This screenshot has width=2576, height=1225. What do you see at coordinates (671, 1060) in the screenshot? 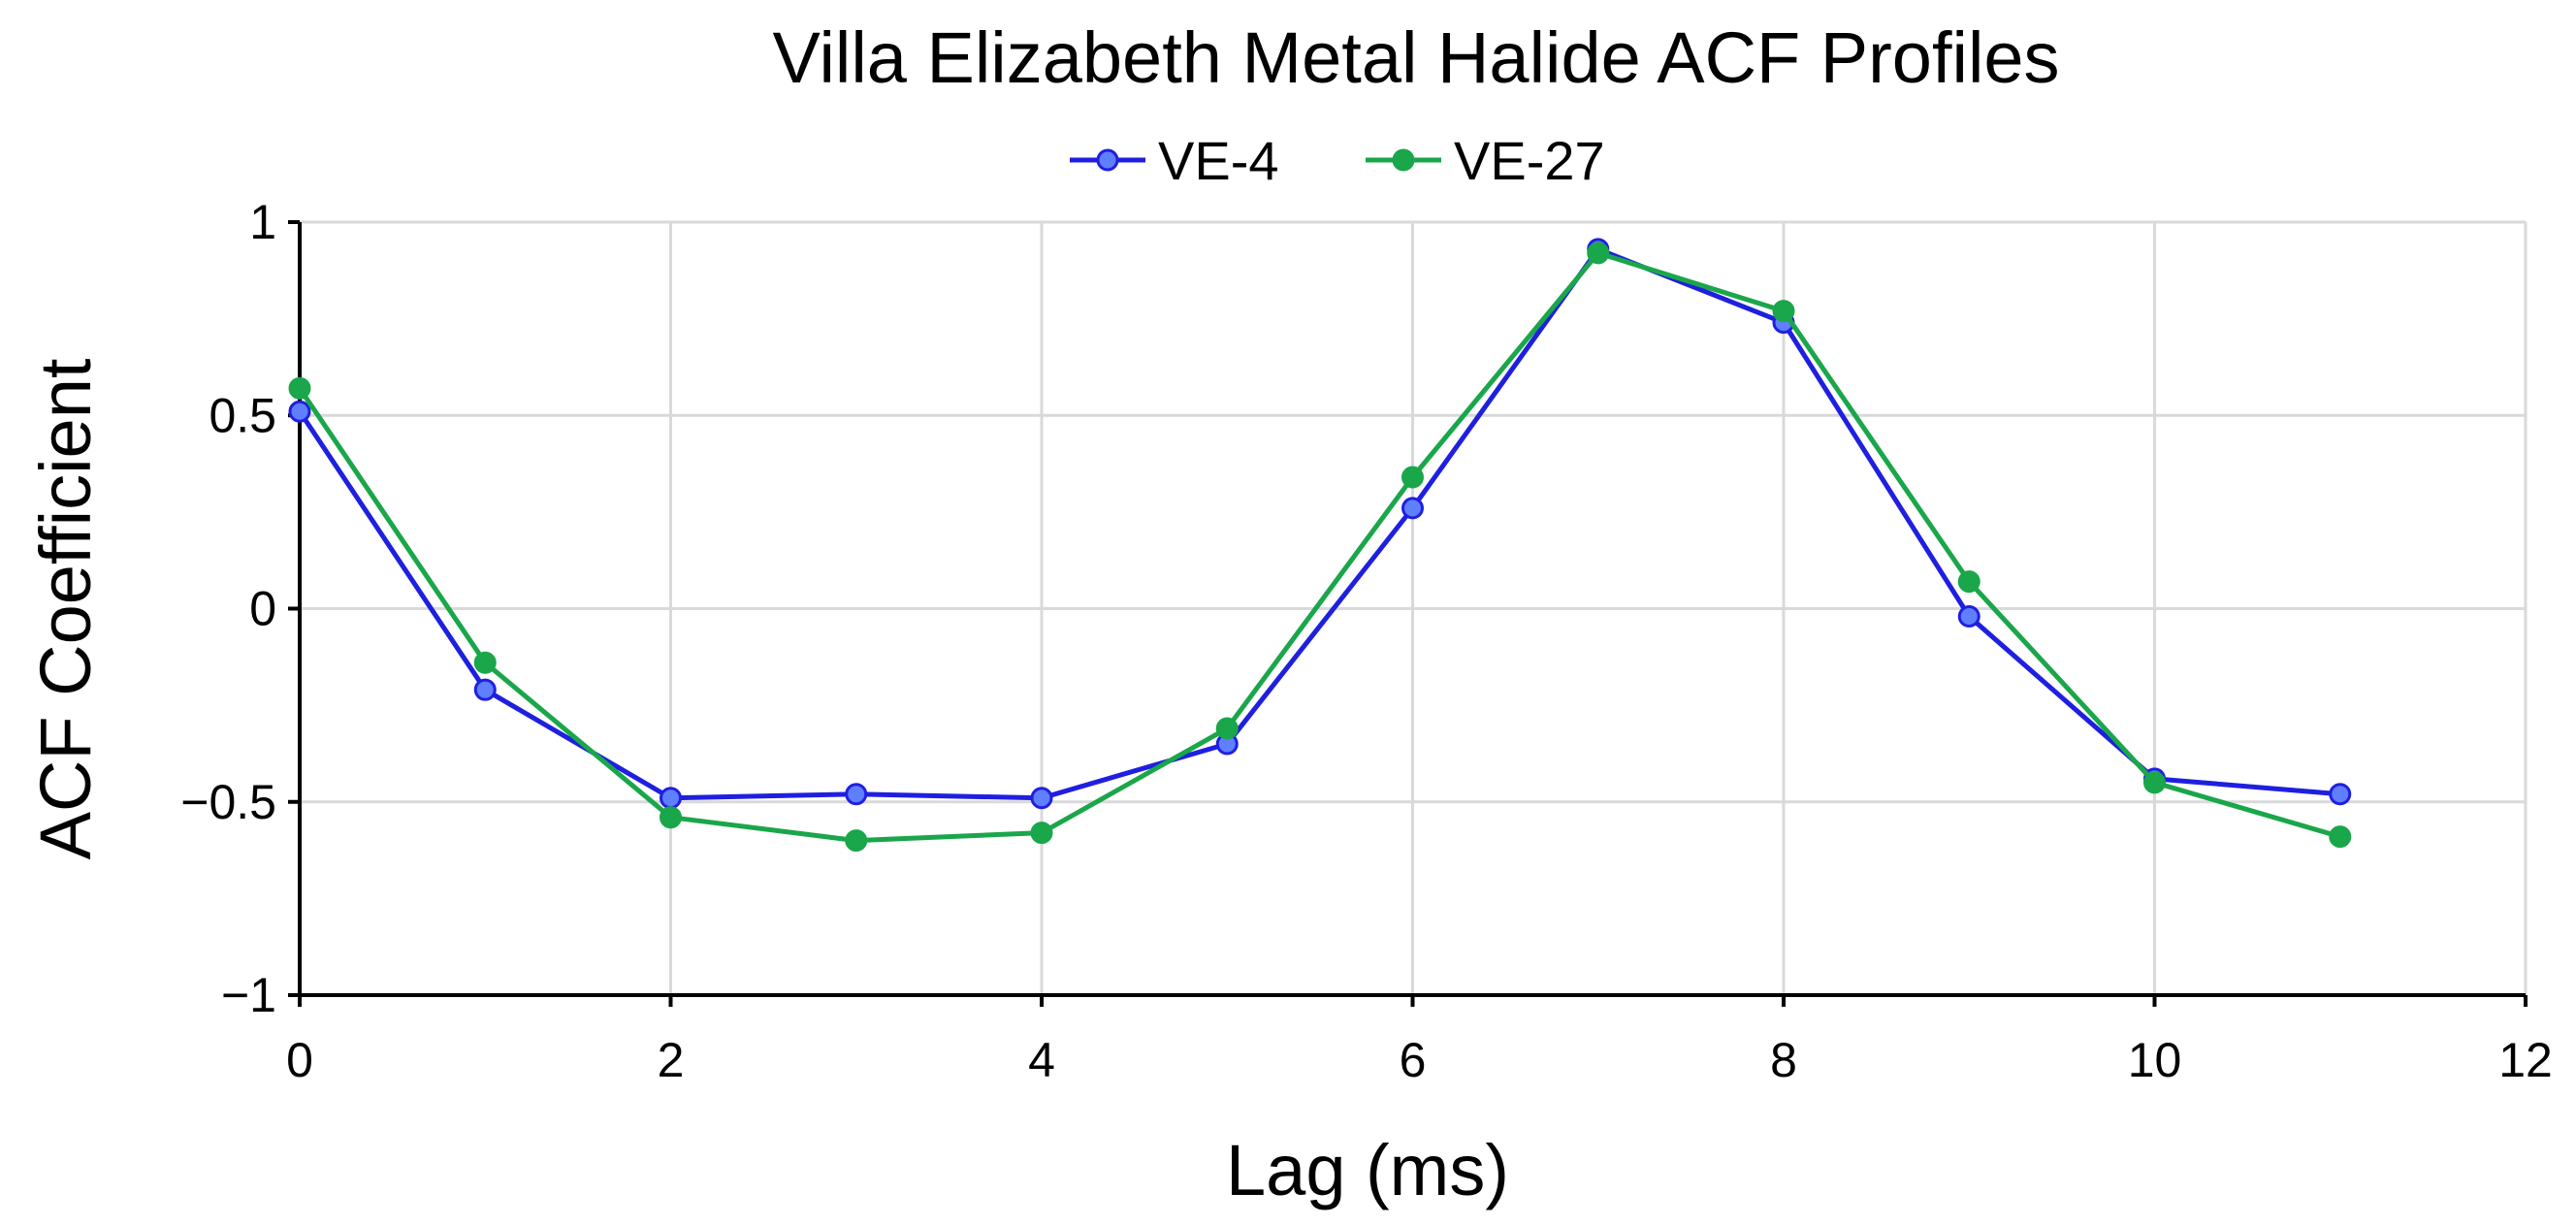
I see `x-tick-label: 2` at bounding box center [671, 1060].